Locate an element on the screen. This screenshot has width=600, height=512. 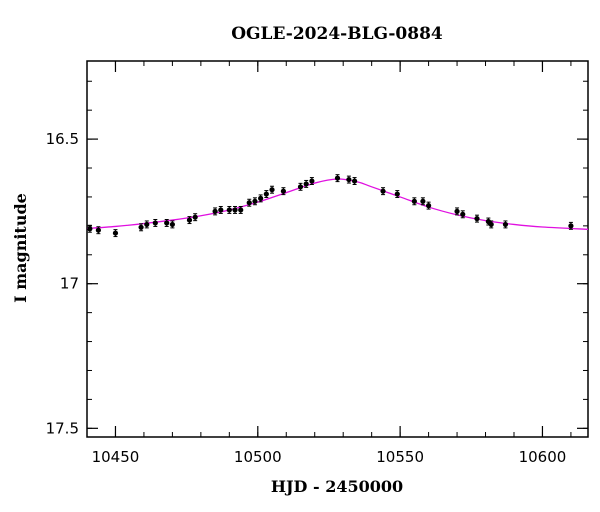
data-points is located at coordinates (330, 206).